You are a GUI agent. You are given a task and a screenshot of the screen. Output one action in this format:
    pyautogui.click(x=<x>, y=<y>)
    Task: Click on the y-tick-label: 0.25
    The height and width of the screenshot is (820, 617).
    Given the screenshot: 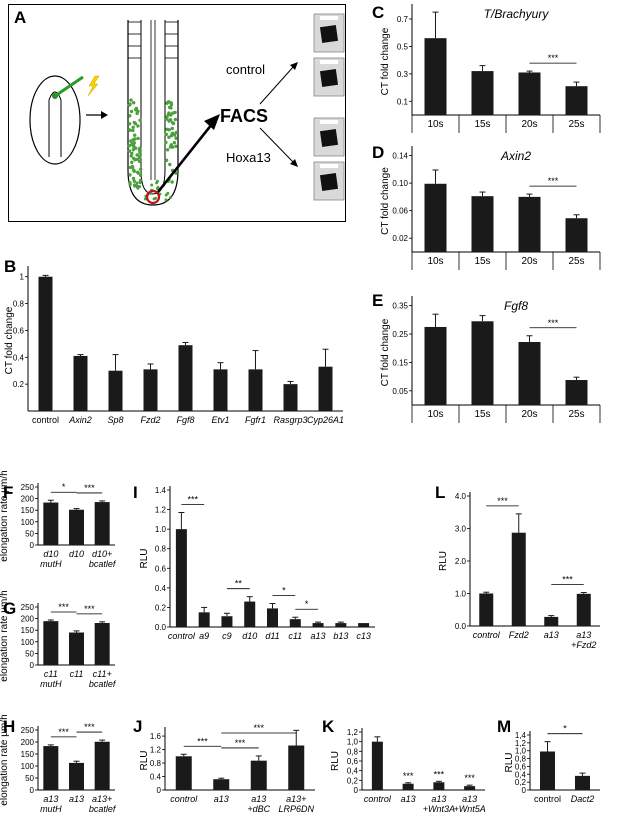 What is the action you would take?
    pyautogui.click(x=400, y=334)
    